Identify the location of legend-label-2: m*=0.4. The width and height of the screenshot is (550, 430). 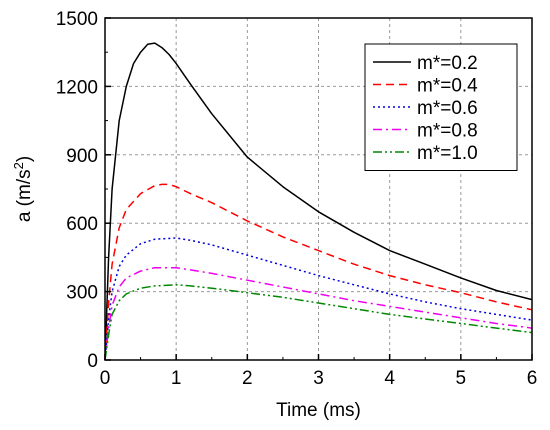
(447, 86).